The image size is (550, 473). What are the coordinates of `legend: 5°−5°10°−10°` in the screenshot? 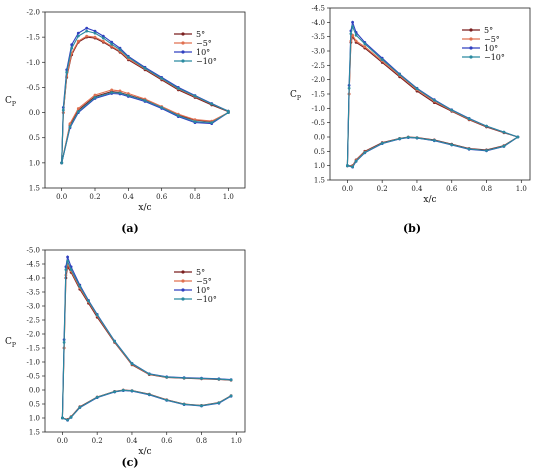 It's located at (195, 48).